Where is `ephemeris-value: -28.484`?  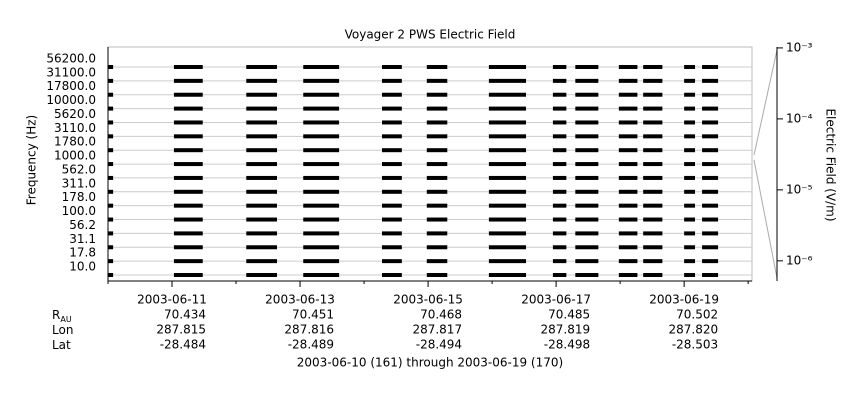 ephemeris-value: -28.484 is located at coordinates (183, 345).